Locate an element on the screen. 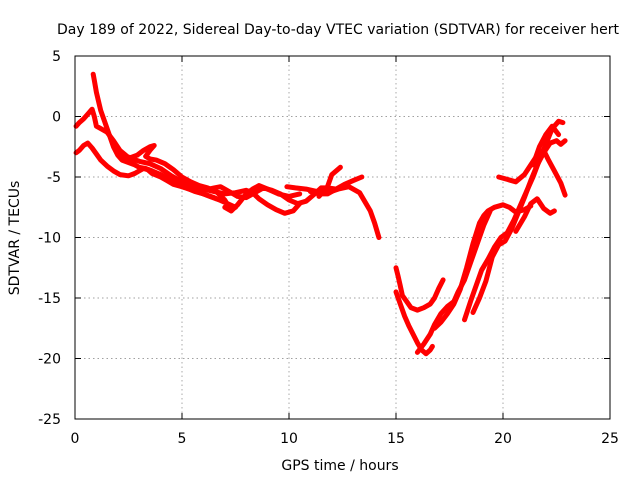 This screenshot has height=480, width=640. y-tick-label: -25 is located at coordinates (49, 420).